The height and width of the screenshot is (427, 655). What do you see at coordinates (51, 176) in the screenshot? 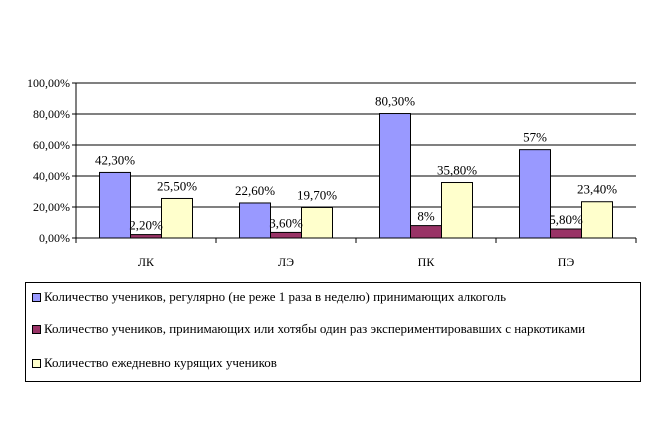
I see `y-tick-label: 40,00%` at bounding box center [51, 176].